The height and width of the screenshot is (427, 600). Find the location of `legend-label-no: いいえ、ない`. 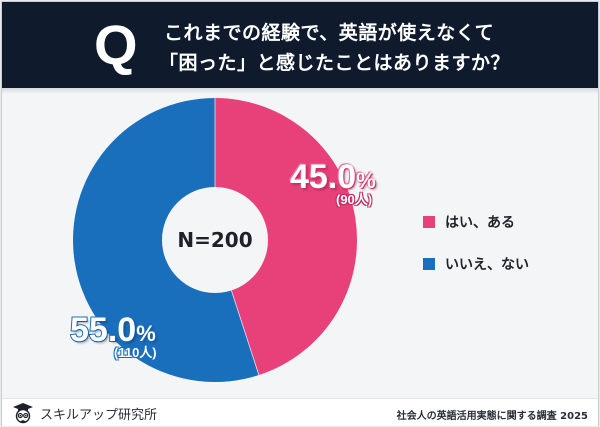

legend-label-no: いいえ、ない is located at coordinates (487, 265).